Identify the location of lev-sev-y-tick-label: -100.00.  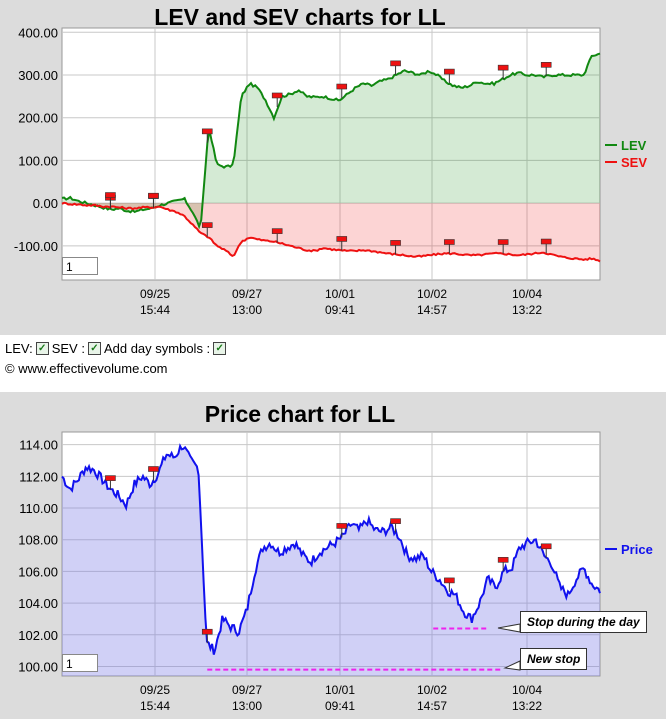
(36, 246).